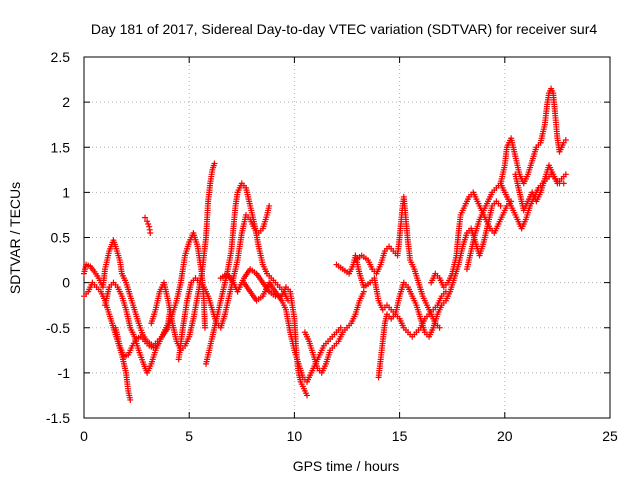  What do you see at coordinates (84, 436) in the screenshot?
I see `x-tick-label: 0` at bounding box center [84, 436].